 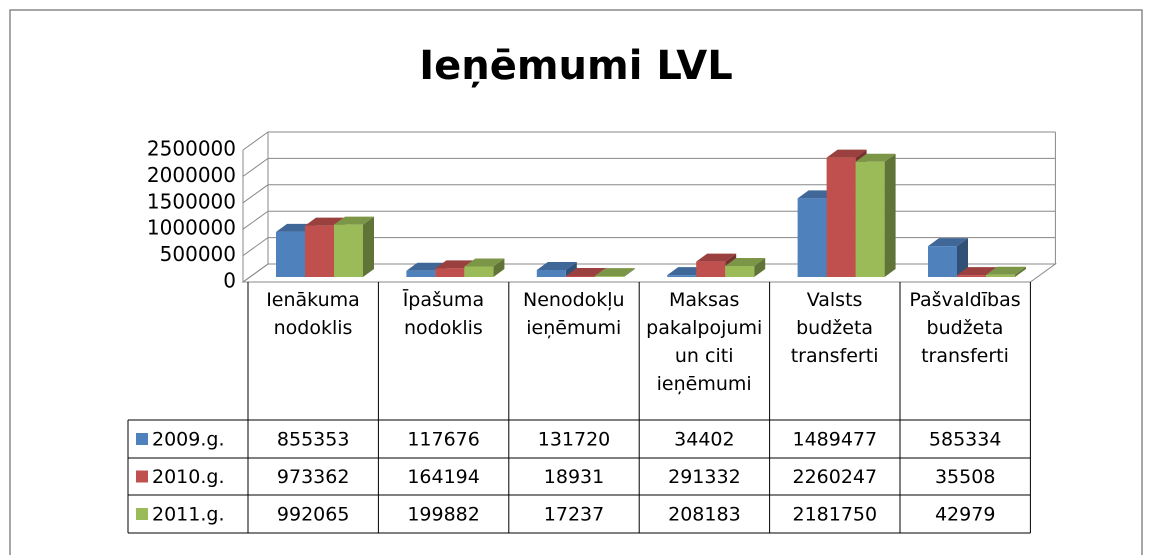 What do you see at coordinates (191, 149) in the screenshot?
I see `y-tick-label: 2500000` at bounding box center [191, 149].